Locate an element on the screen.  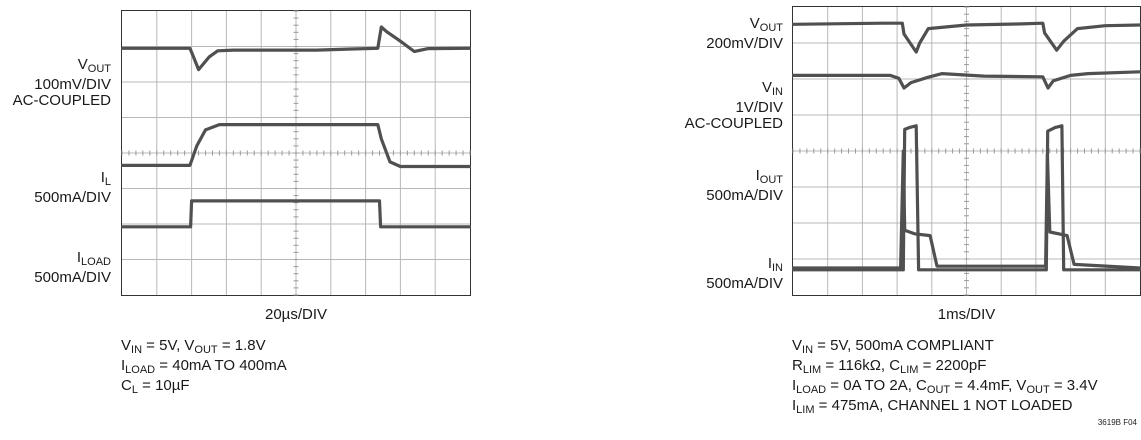
trace-iload is located at coordinates (296, 214).